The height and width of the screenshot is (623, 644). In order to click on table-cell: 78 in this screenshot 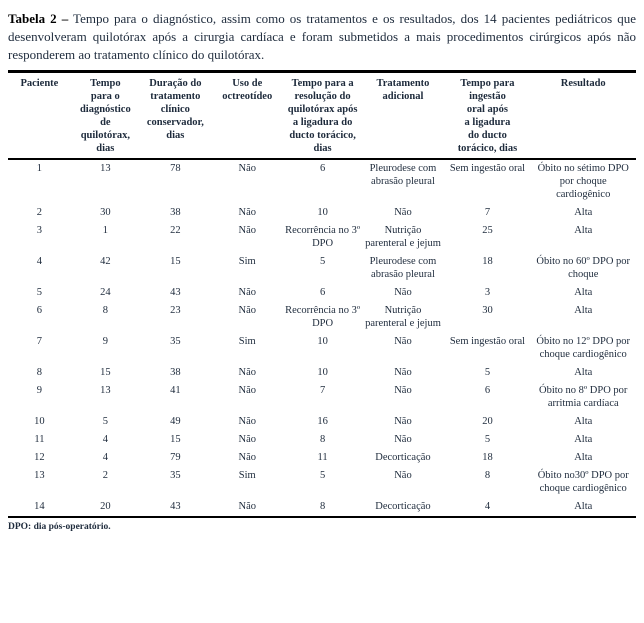, I will do `click(175, 168)`.